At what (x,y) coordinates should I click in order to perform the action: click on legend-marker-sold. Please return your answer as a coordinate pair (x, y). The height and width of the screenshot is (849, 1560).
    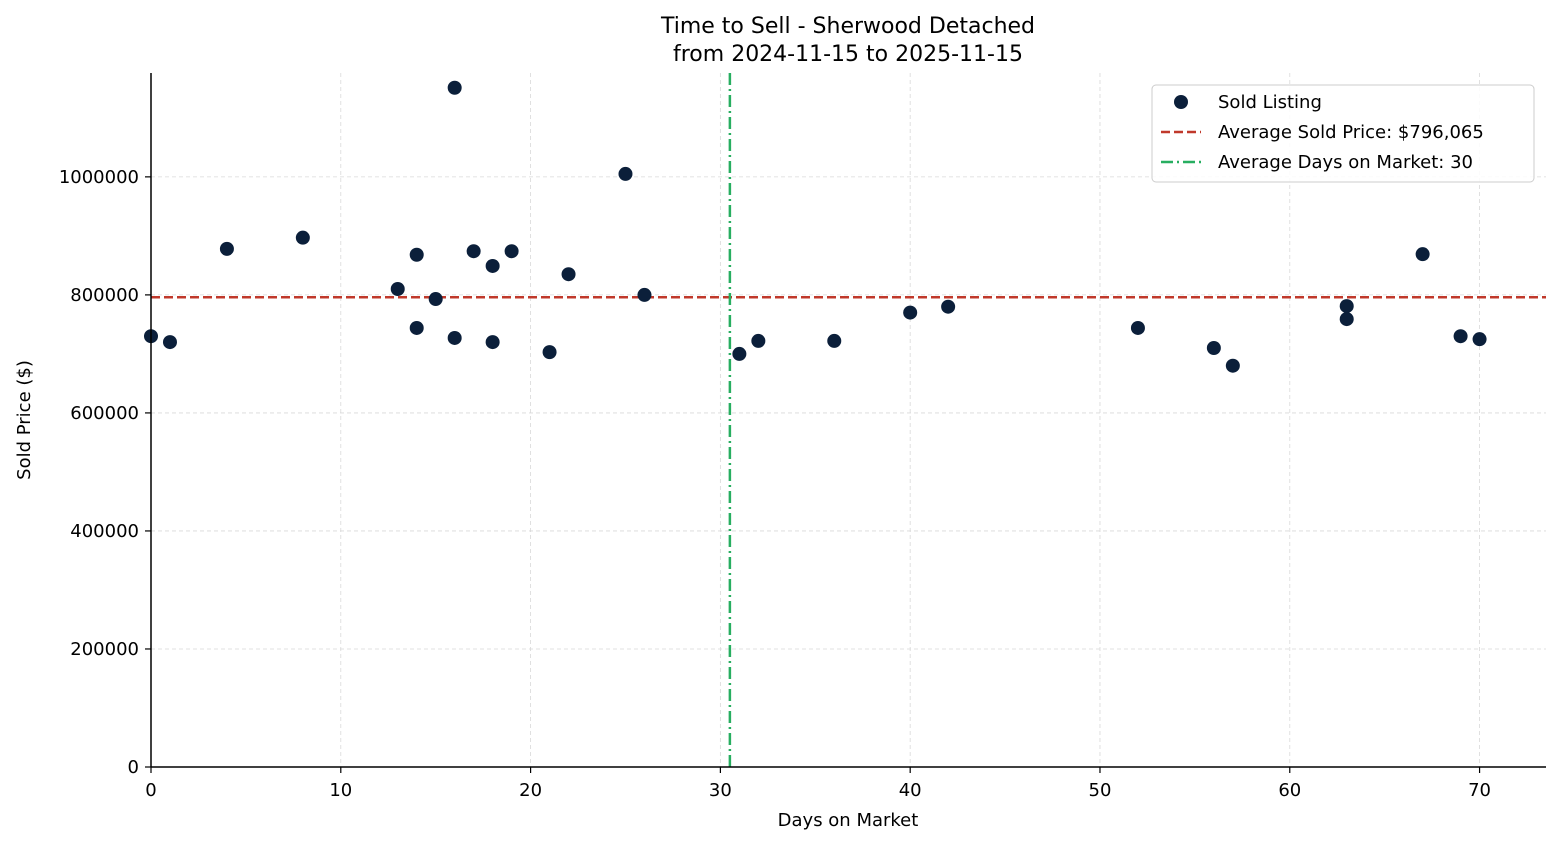
    Looking at the image, I should click on (1181, 102).